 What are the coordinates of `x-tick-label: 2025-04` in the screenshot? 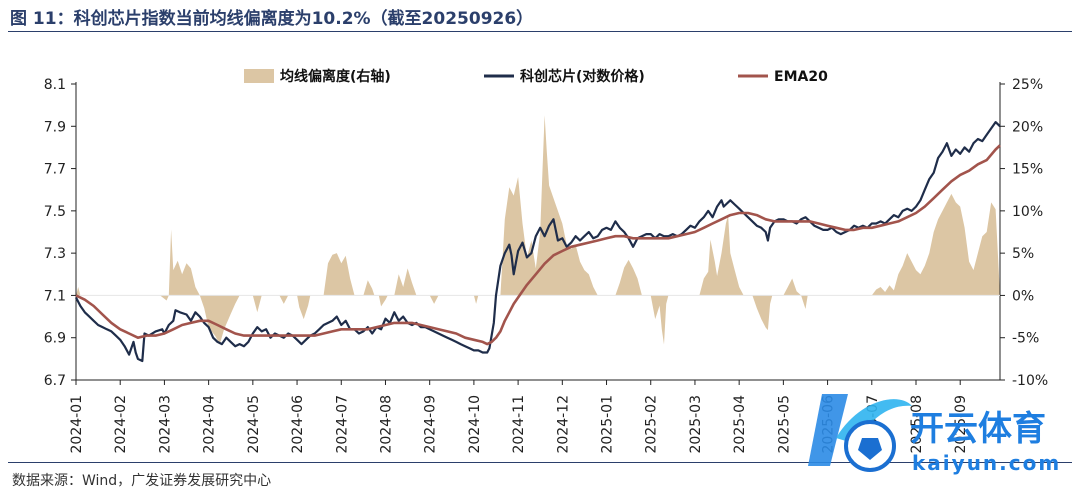 It's located at (740, 424).